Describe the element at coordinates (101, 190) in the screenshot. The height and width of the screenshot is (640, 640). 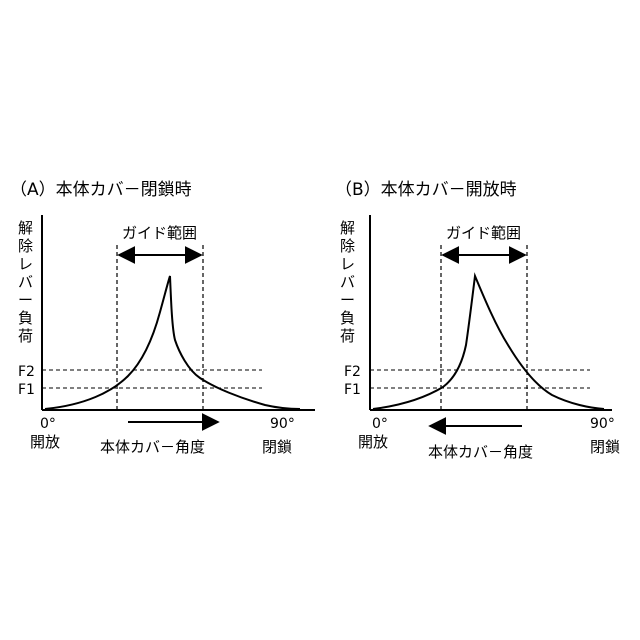
I see `panel-a-title: （A）本体カバ－閉鎖時` at that location.